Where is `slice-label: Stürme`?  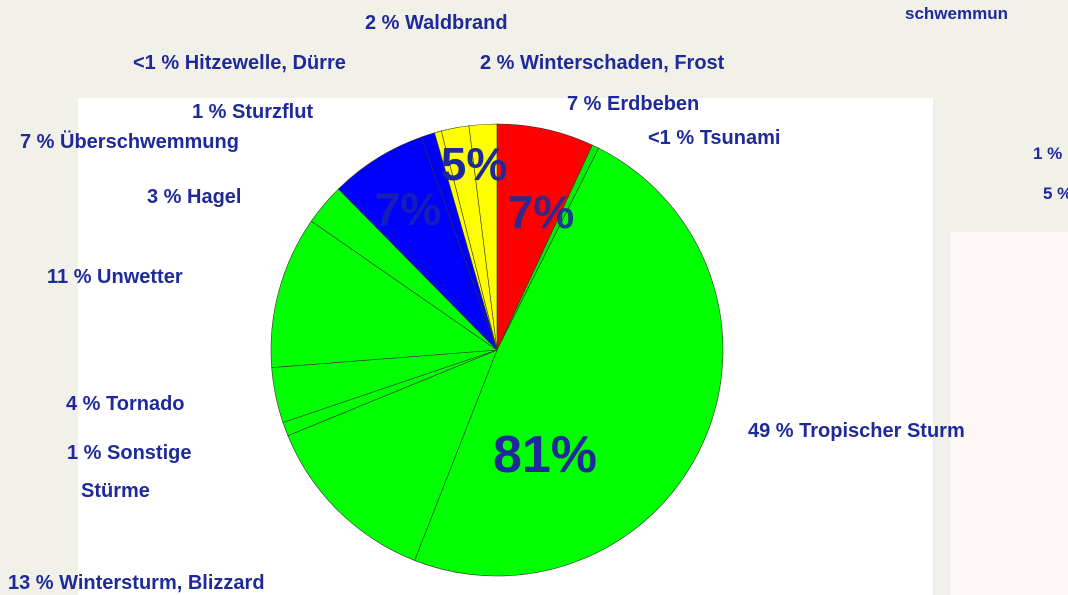
slice-label: Stürme is located at coordinates (115, 491).